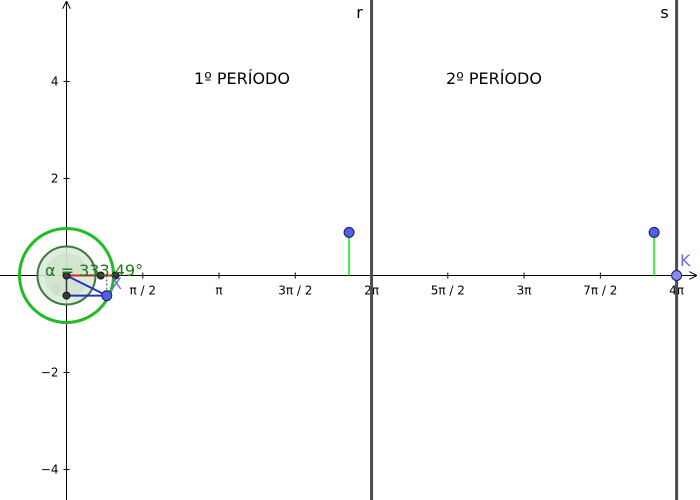 The height and width of the screenshot is (500, 700). I want to click on sine-stems, so click(501, 251).